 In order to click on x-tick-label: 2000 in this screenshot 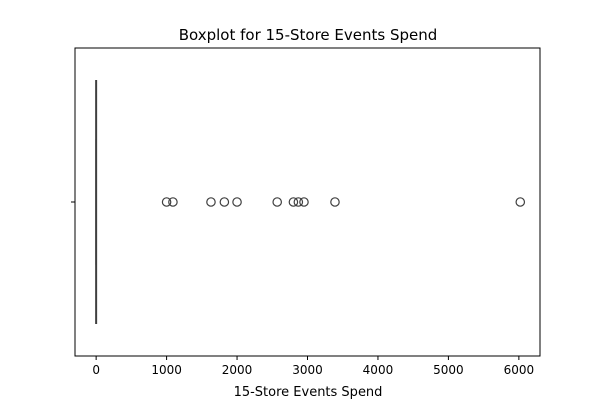, I will do `click(237, 370)`.